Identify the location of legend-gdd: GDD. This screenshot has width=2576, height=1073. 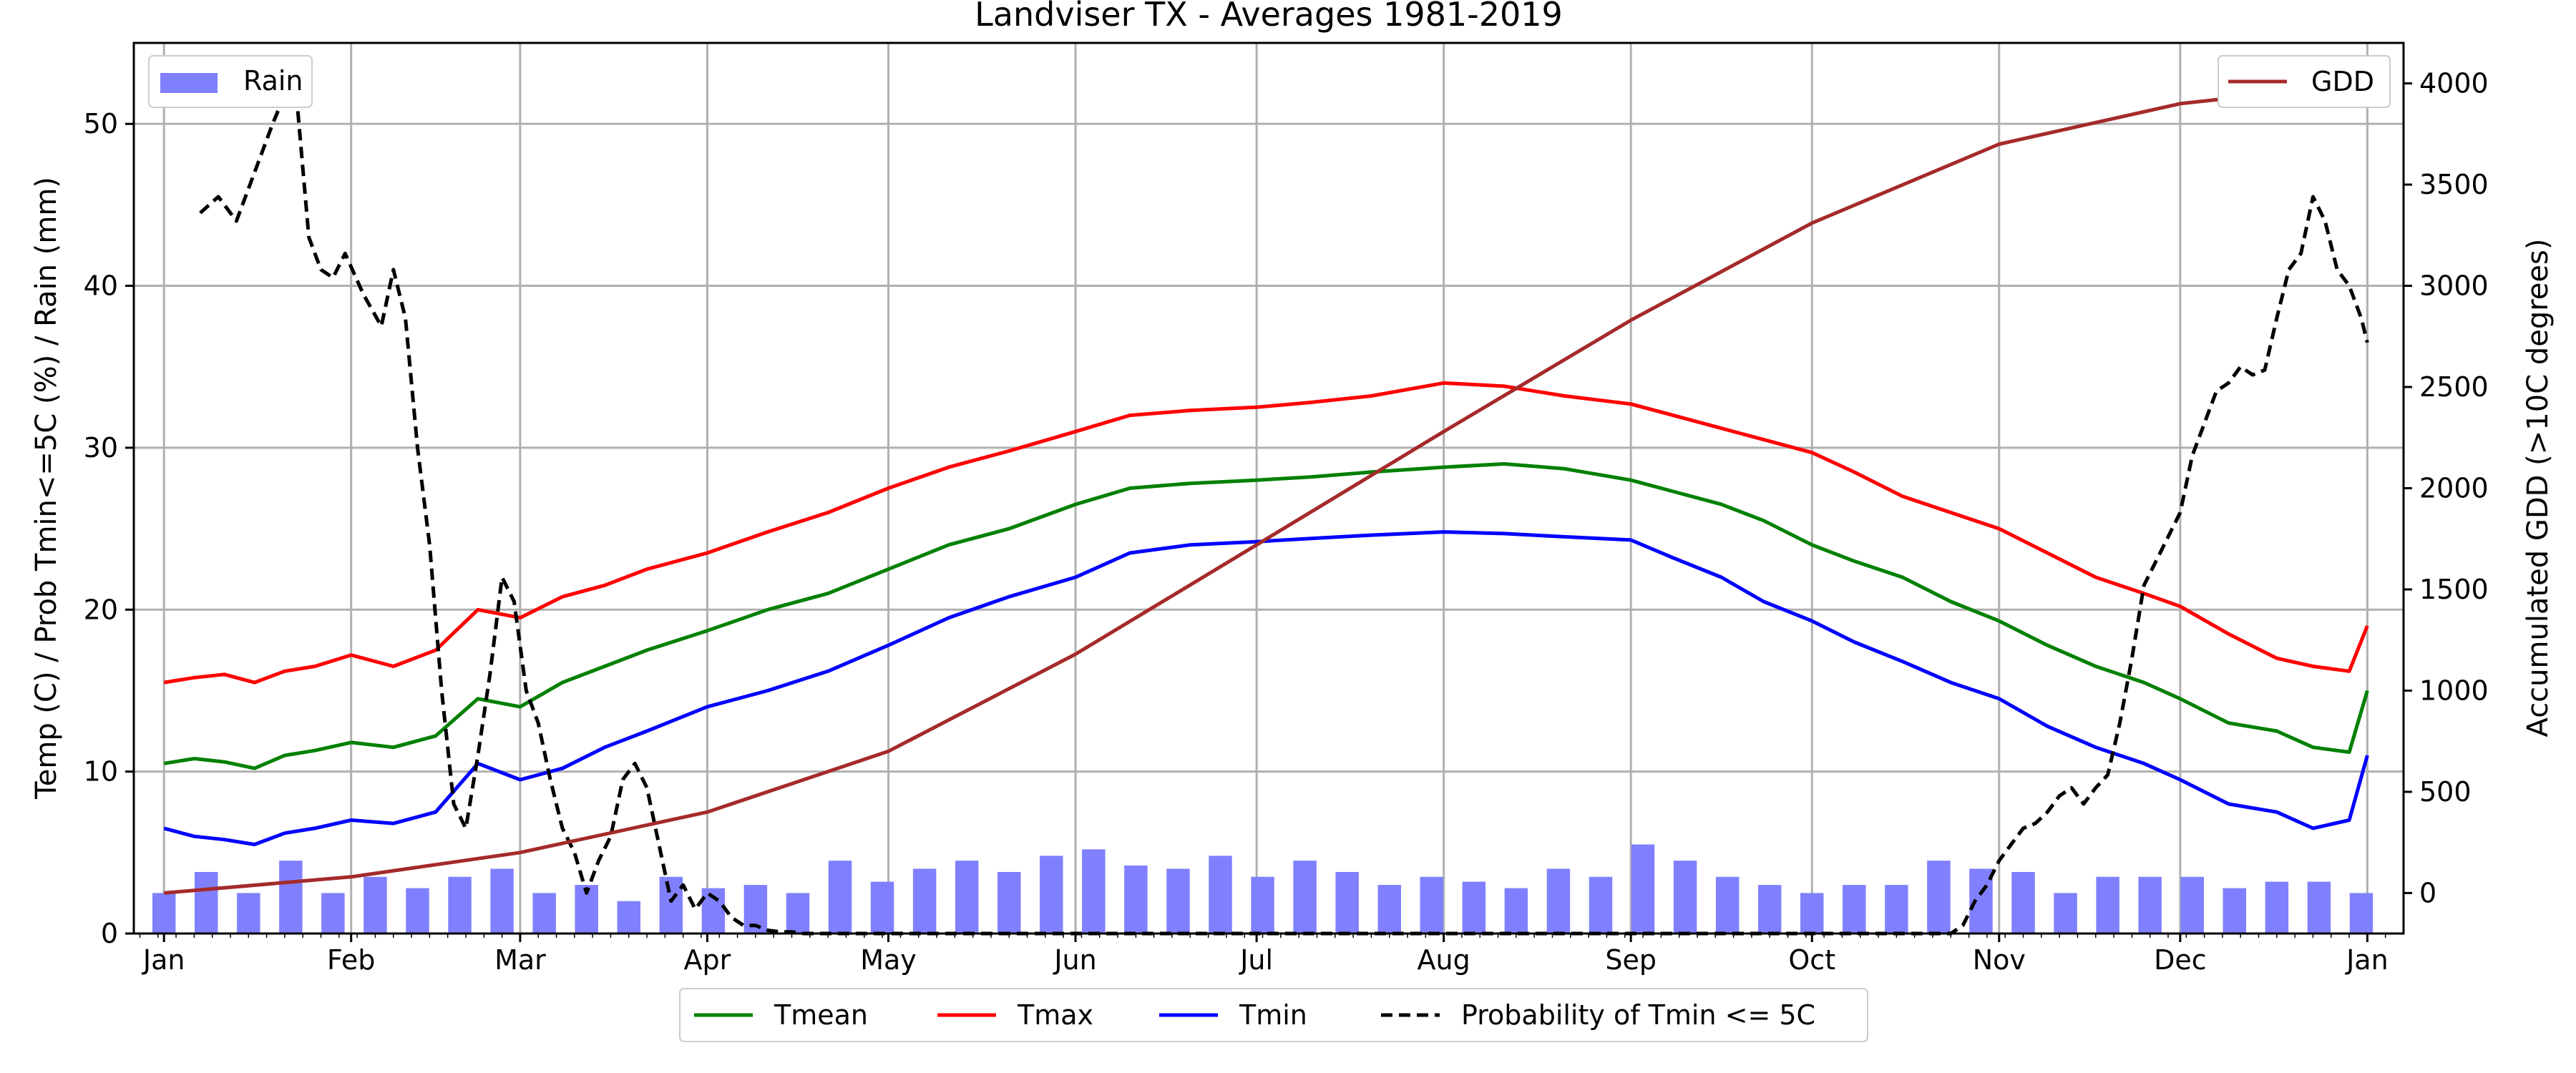
(2304, 81).